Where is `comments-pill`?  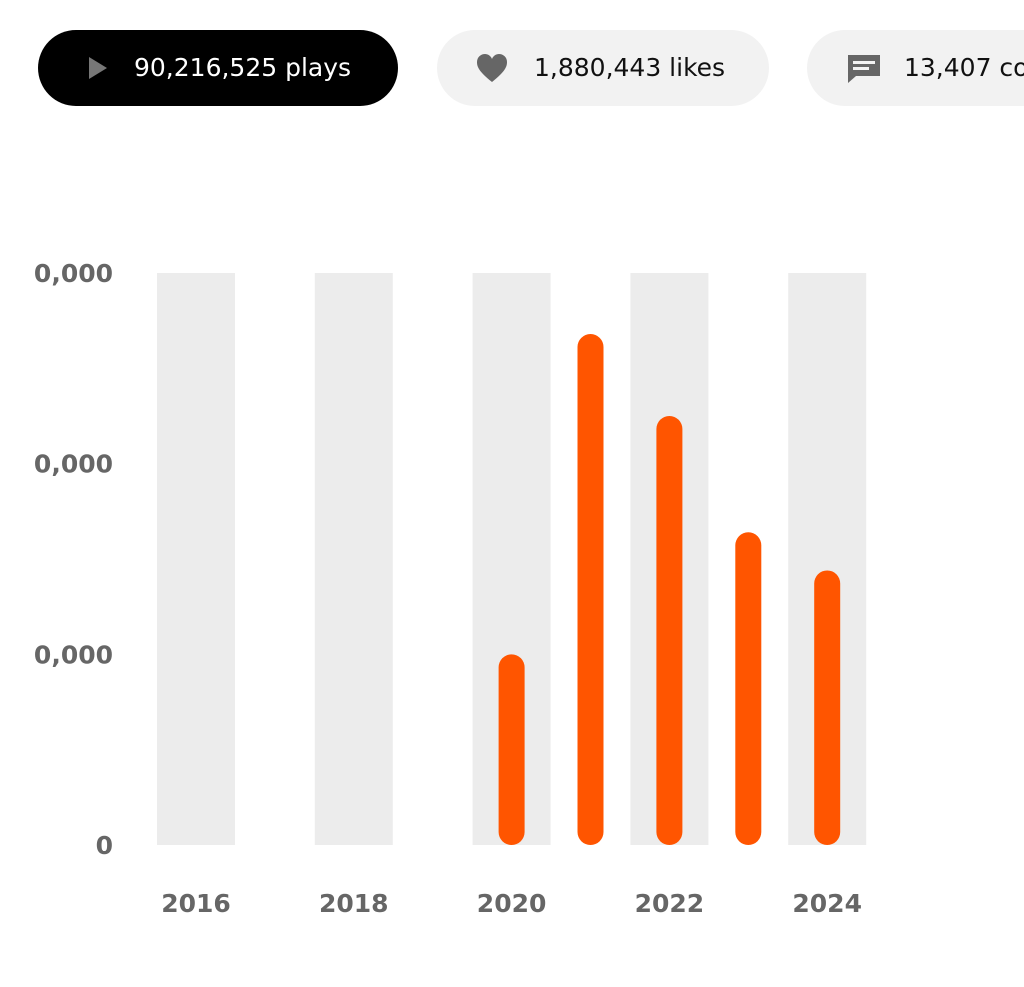
comments-pill is located at coordinates (915, 68).